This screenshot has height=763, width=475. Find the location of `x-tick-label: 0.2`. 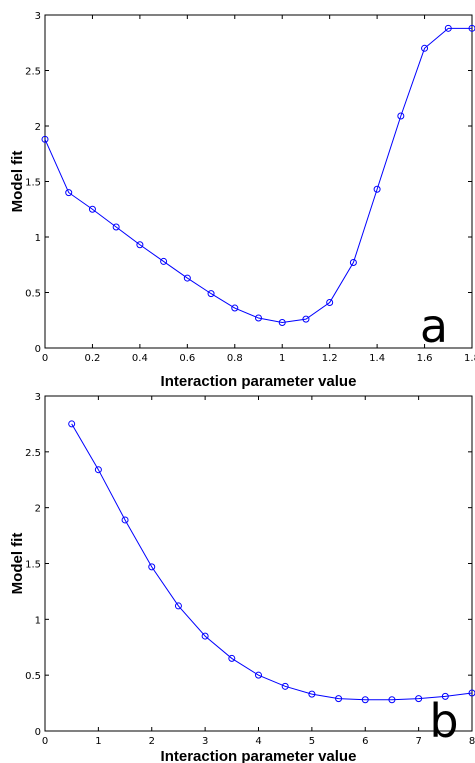

x-tick-label: 0.2 is located at coordinates (92, 358).